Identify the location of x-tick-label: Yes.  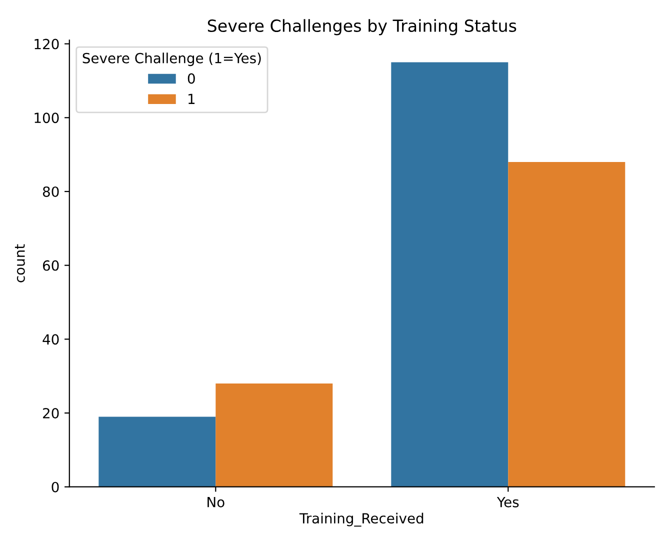
(507, 502).